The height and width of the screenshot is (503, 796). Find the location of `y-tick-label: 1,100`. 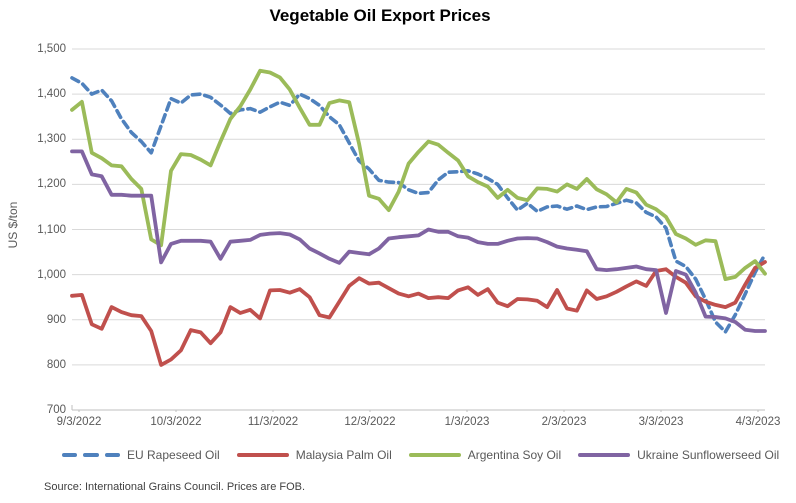

y-tick-label: 1,100 is located at coordinates (51, 229).